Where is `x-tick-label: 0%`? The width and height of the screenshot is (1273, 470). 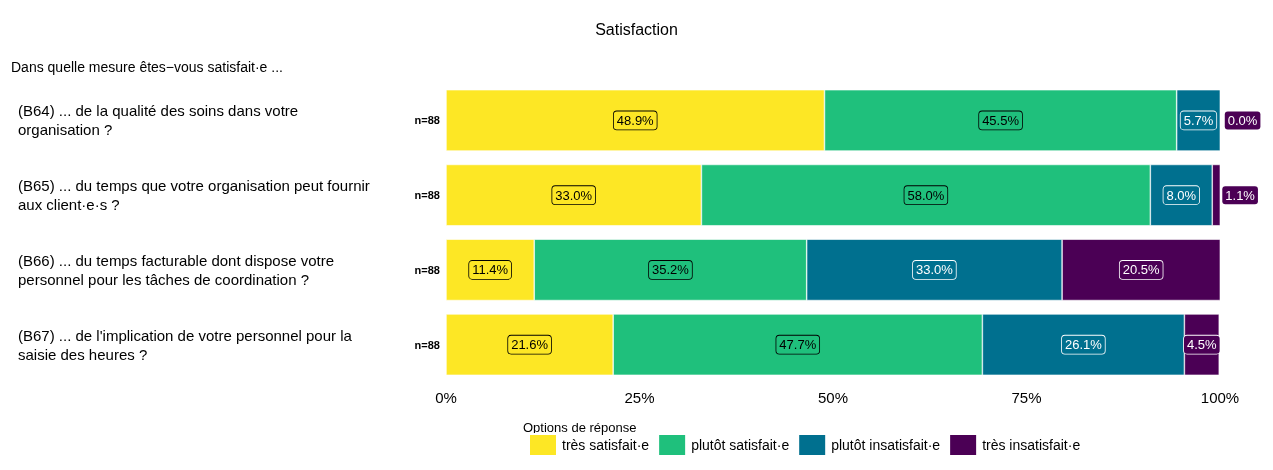 x-tick-label: 0% is located at coordinates (446, 397).